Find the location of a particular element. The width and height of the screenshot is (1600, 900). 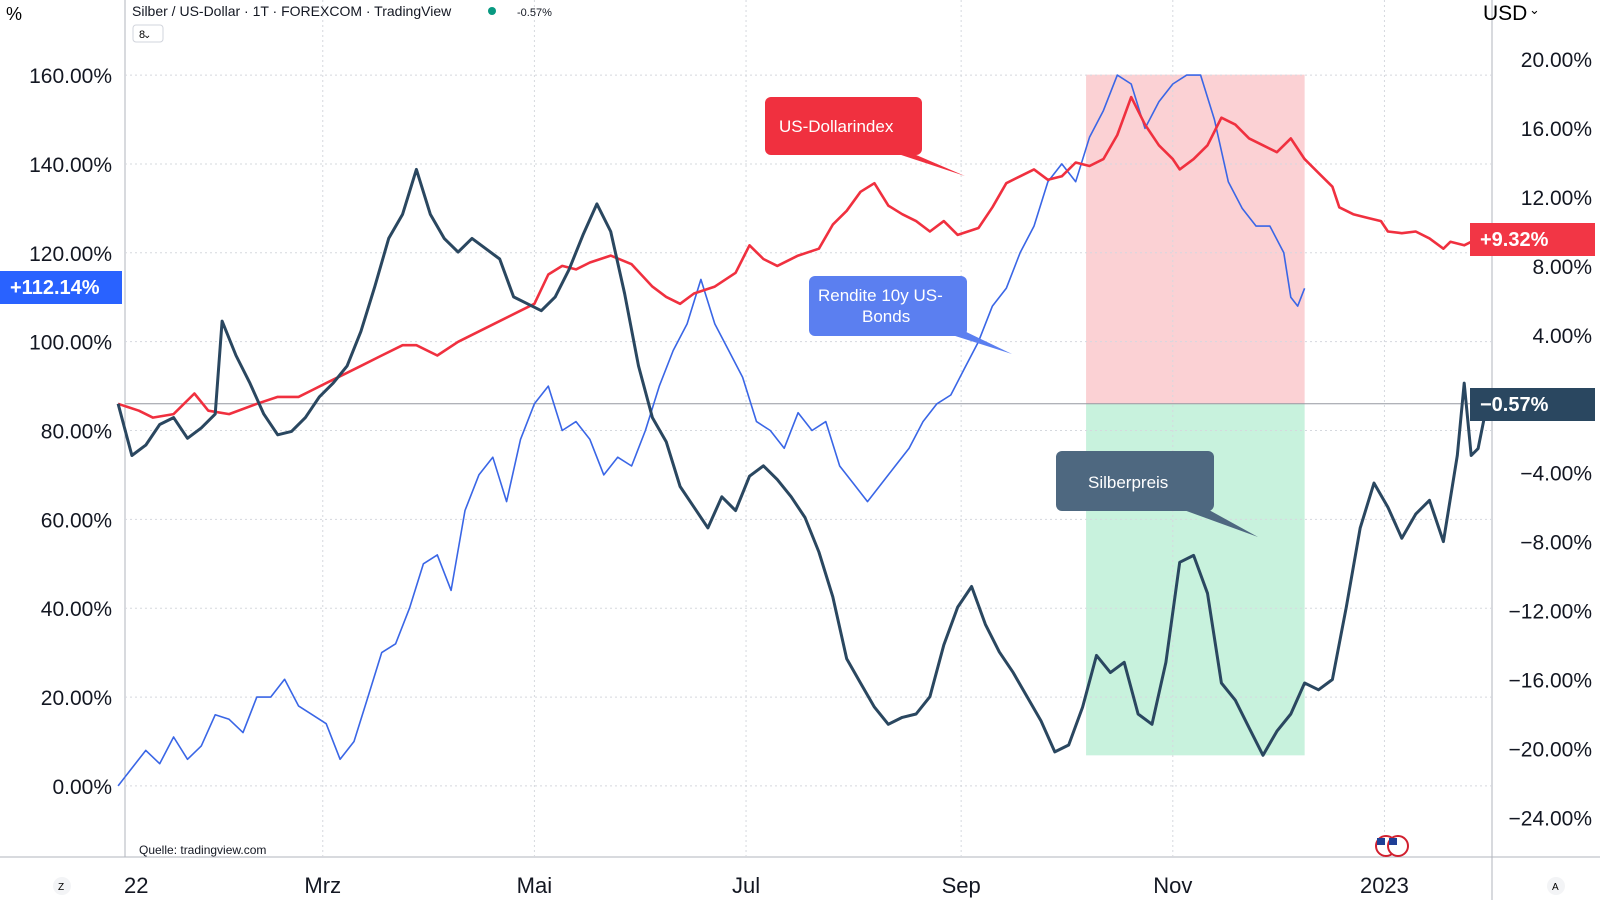

x-axis: 22 Mrz Mai Jul Sep Nov 2023 is located at coordinates (766, 885).